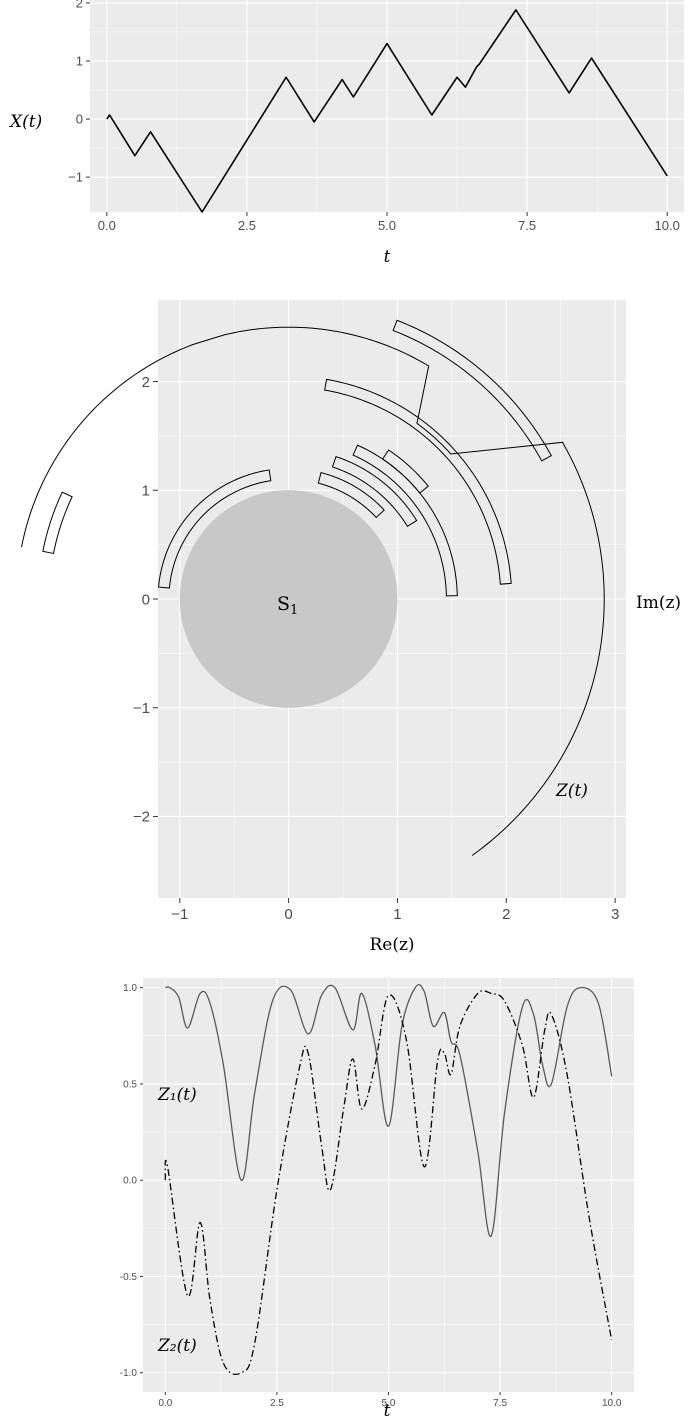  I want to click on complex-plane-xlabel: Re(z), so click(391, 945).